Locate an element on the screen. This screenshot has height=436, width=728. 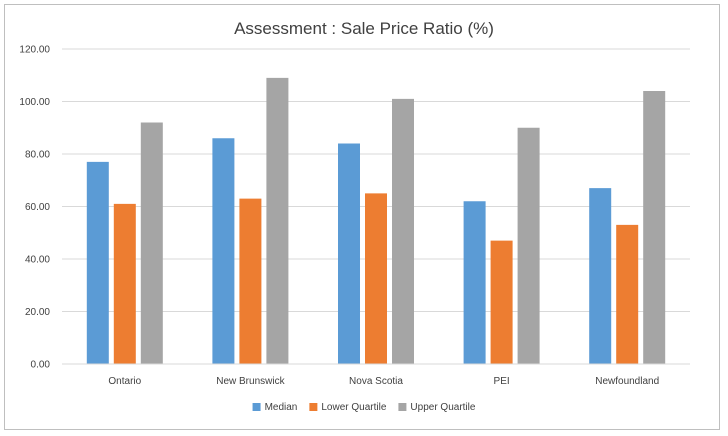
legend: Median Lower Quartile Upper Quartile is located at coordinates (364, 407).